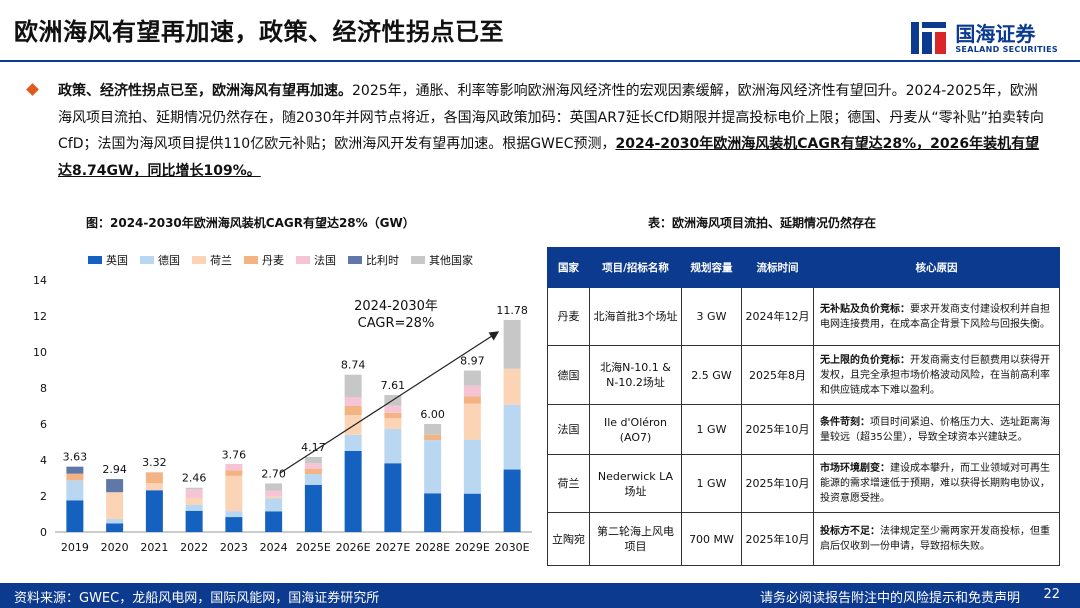 This screenshot has width=1080, height=608. Describe the element at coordinates (392, 547) in the screenshot. I see `x-tick-label: 2027E` at that location.